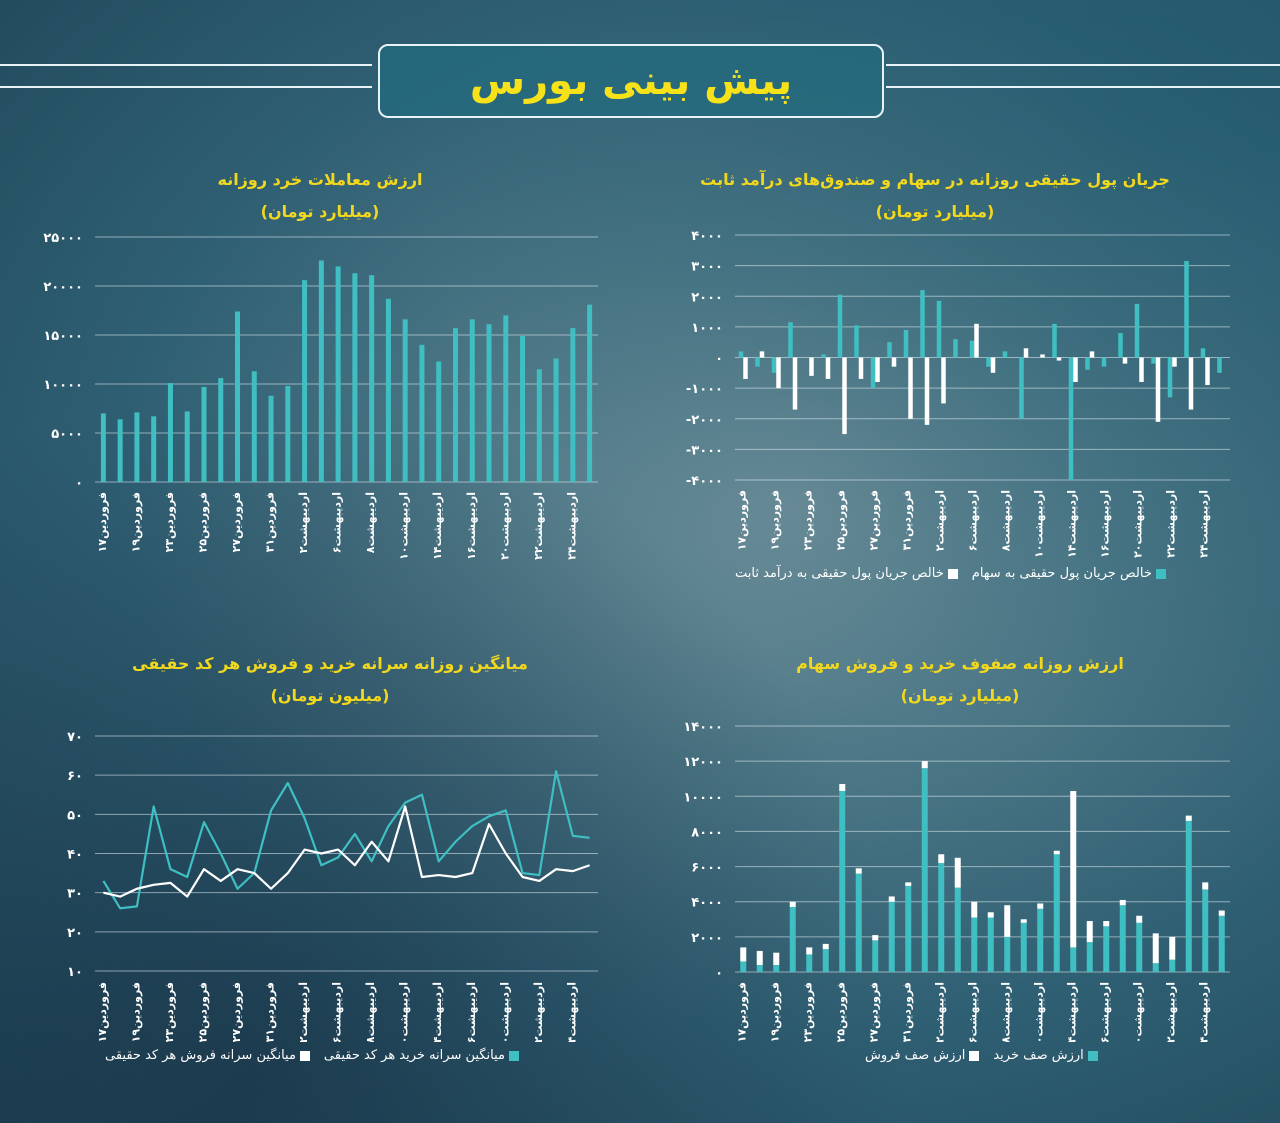  I want to click on x-tick-label: فروردین۱۷, so click(742, 520).